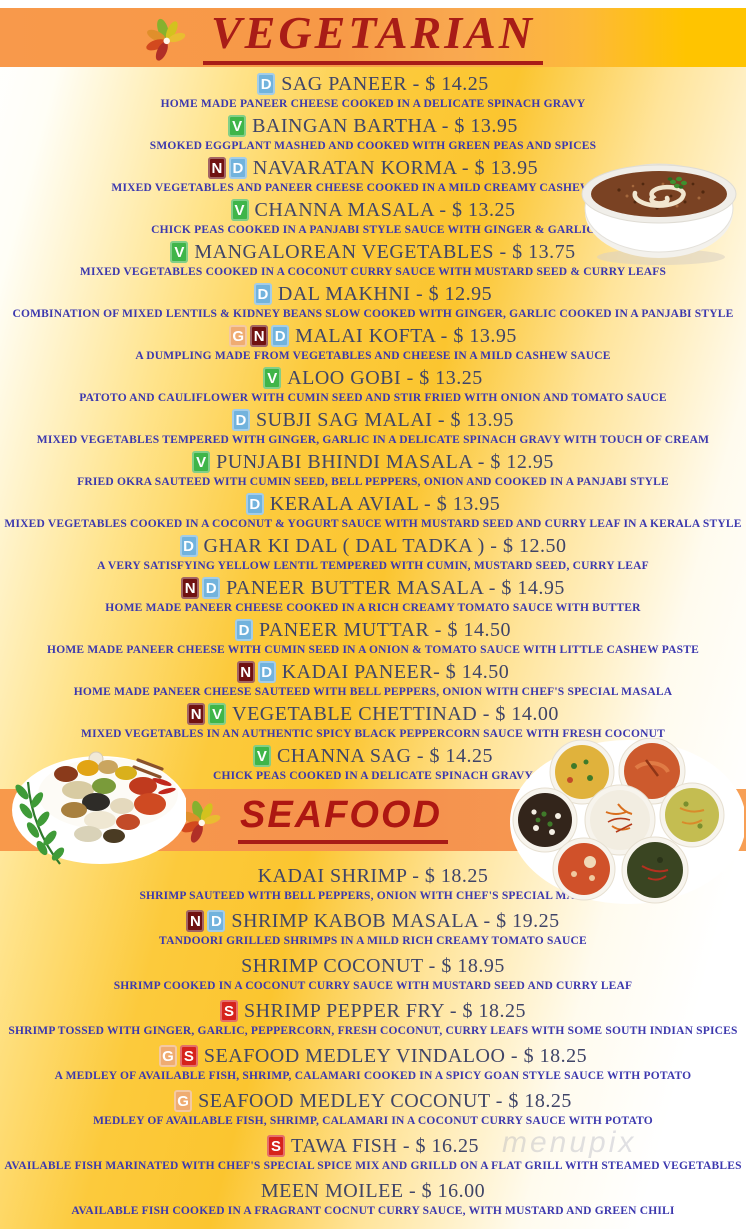 This screenshot has height=1229, width=746. I want to click on menu-item-title: ALOO GOBI - $ 13.25, so click(385, 377).